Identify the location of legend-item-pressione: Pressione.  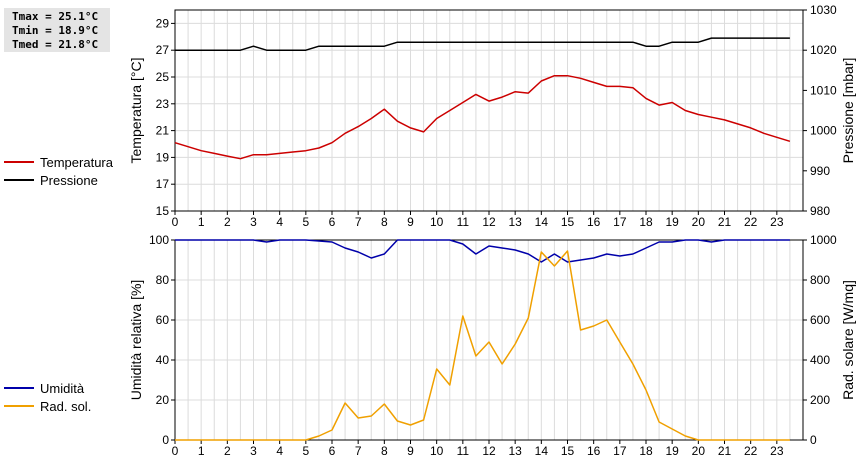
(58, 180).